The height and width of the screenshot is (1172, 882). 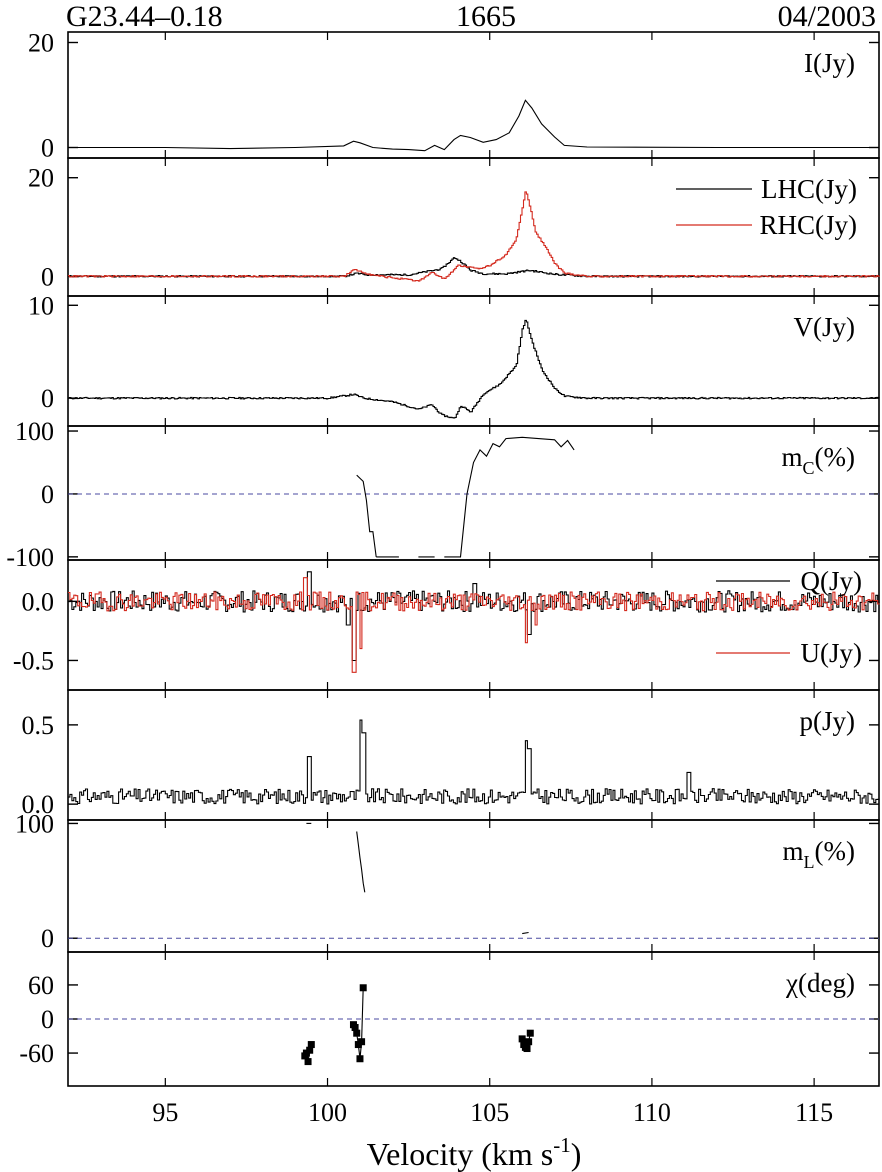 I want to click on y-tick-label: 0.5, so click(x=38, y=725).